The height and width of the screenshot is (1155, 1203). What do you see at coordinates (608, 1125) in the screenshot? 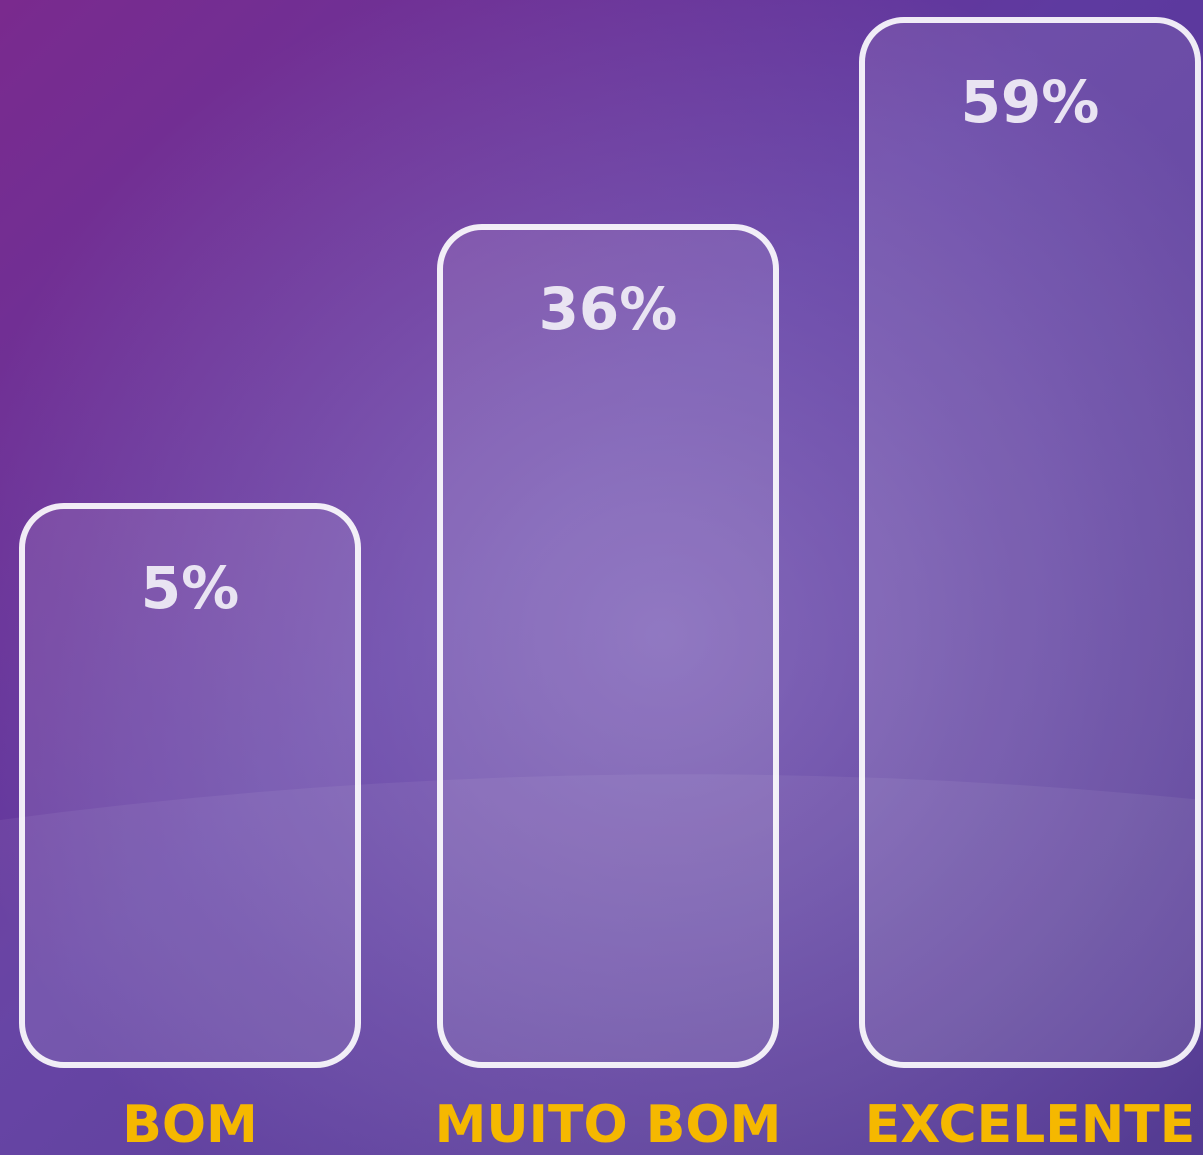
I see `category-label: MUITO BOM` at bounding box center [608, 1125].